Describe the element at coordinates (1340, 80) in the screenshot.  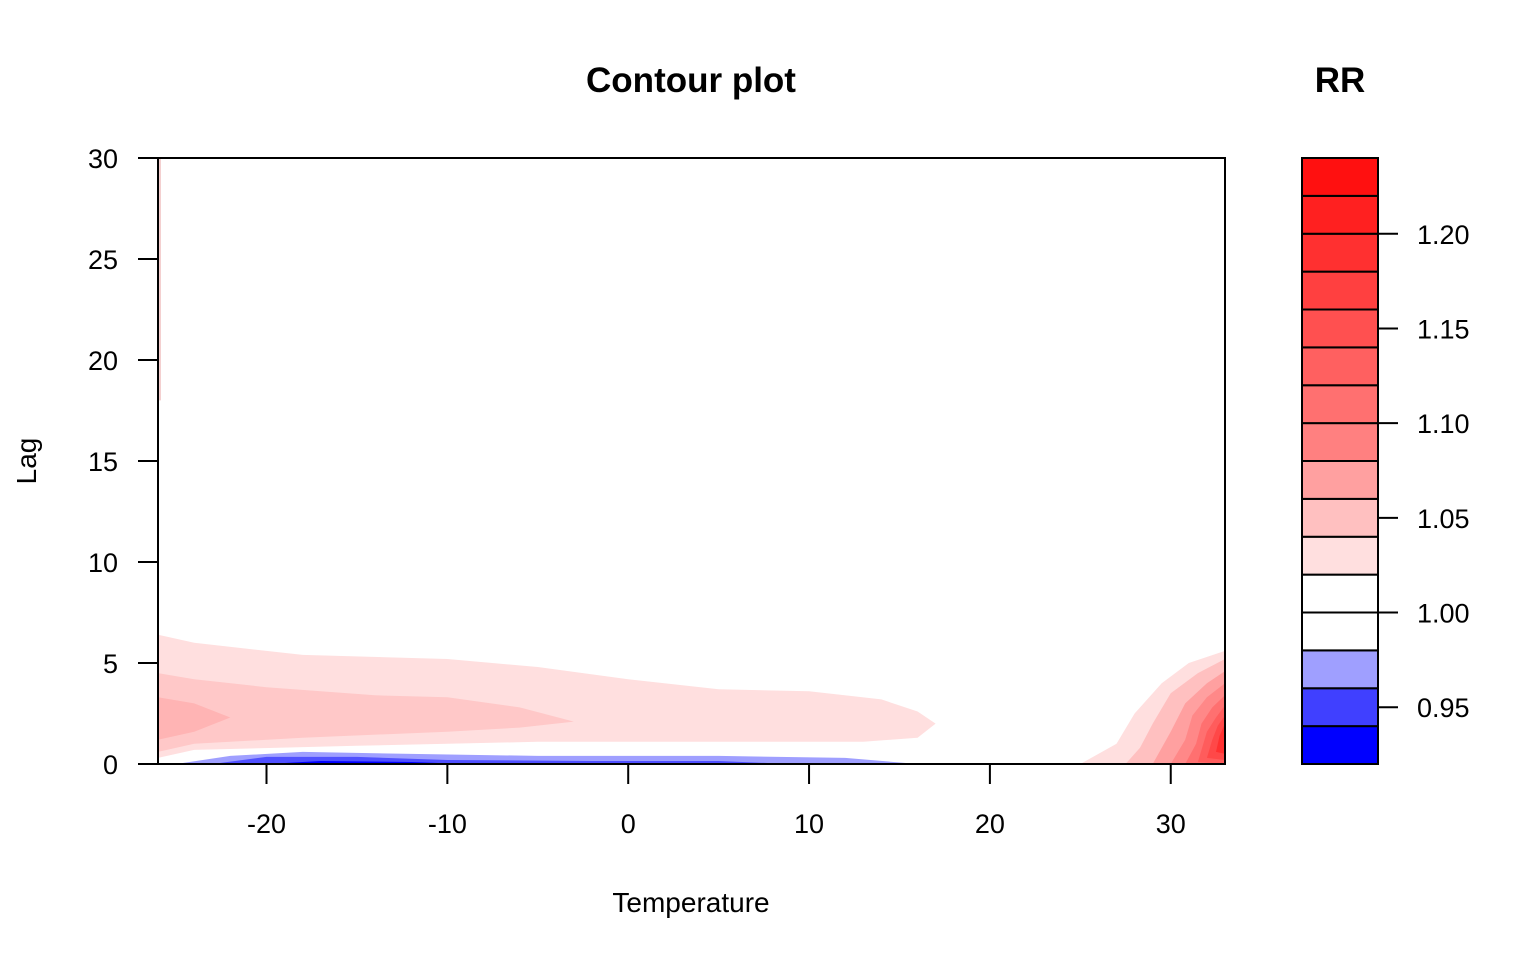
I see `legend-title: RR` at that location.